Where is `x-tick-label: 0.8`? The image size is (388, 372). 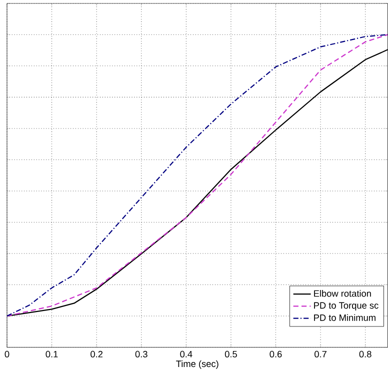
x-tick-label: 0.8 is located at coordinates (365, 354).